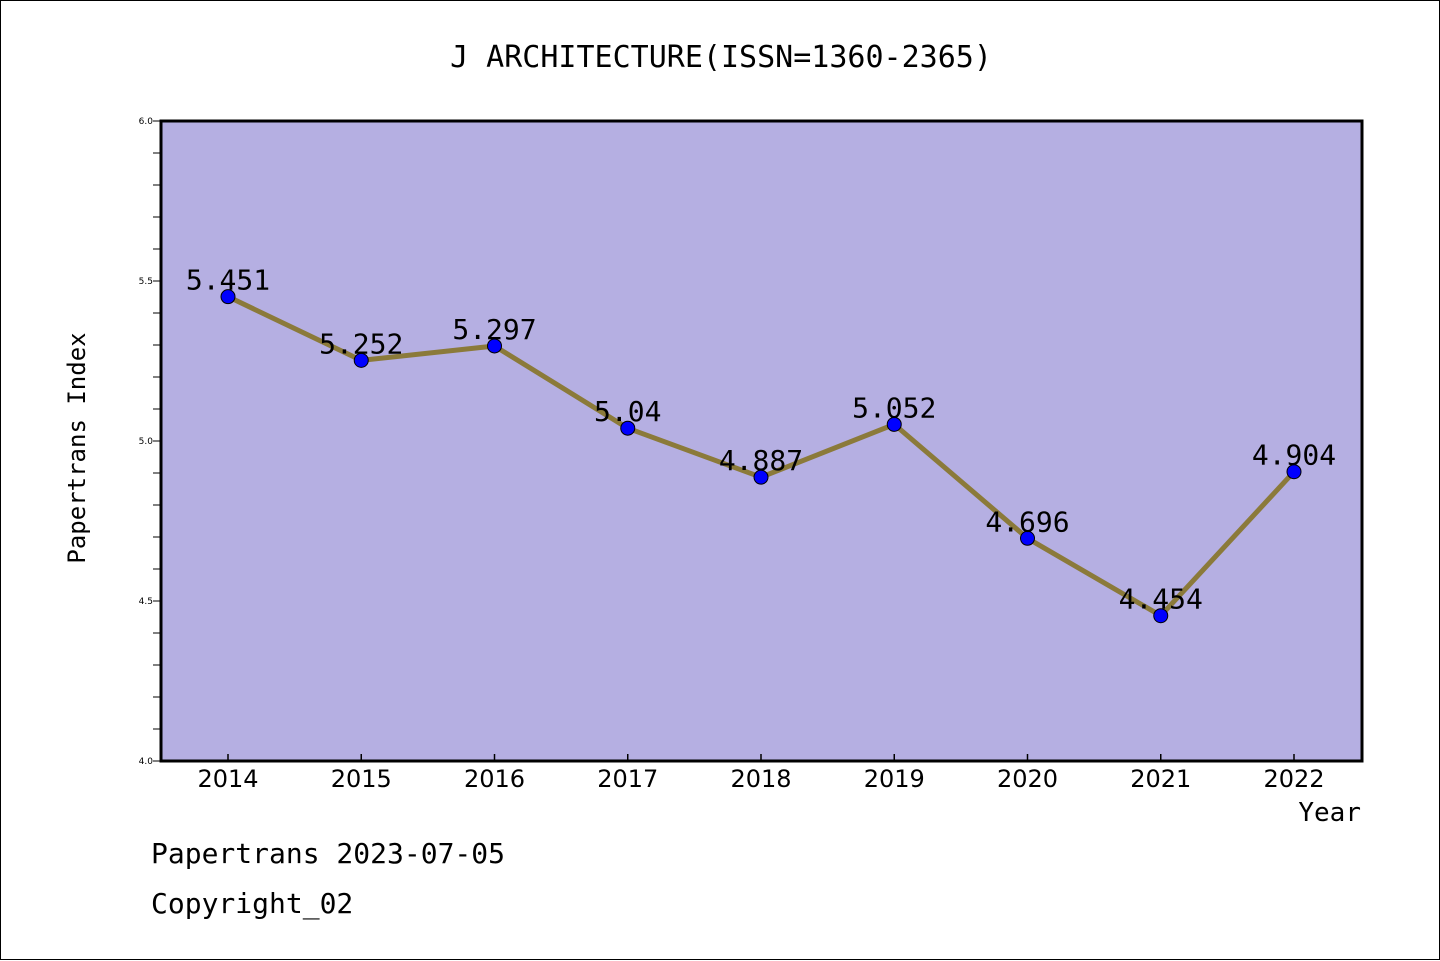 This screenshot has width=1440, height=961. What do you see at coordinates (1294, 455) in the screenshot?
I see `data-label: 4.904` at bounding box center [1294, 455].